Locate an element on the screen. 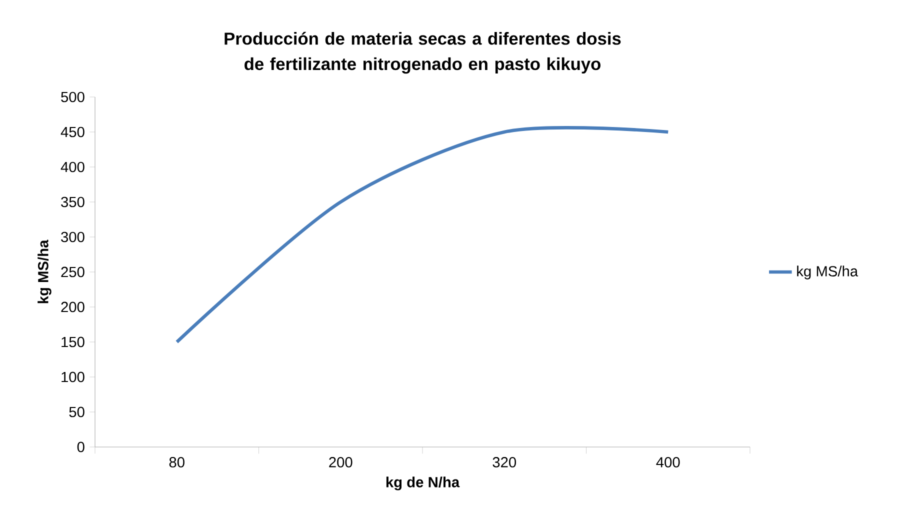  x-tick-label: 320 is located at coordinates (504, 462).